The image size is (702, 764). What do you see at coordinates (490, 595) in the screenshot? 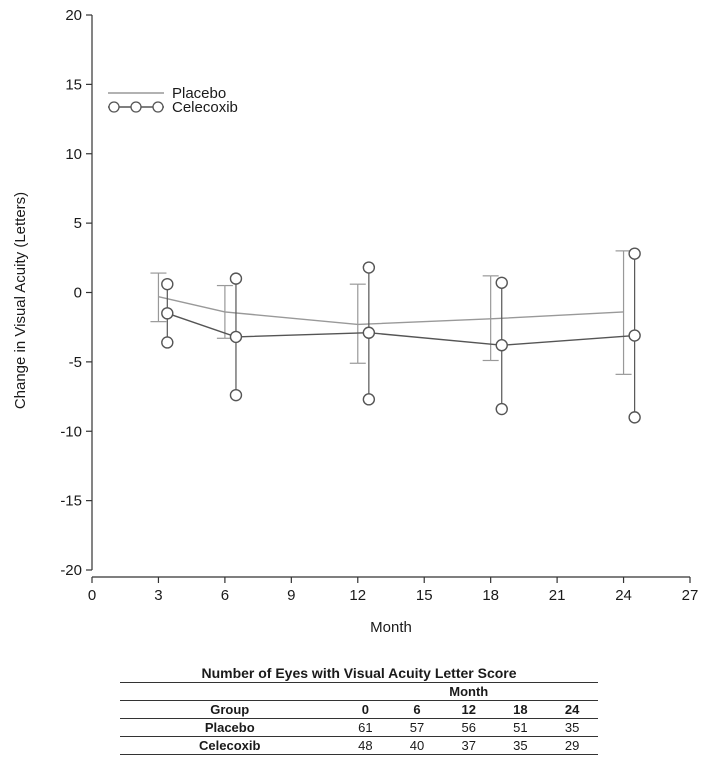
I see `x-tick-label: 18` at bounding box center [490, 595].